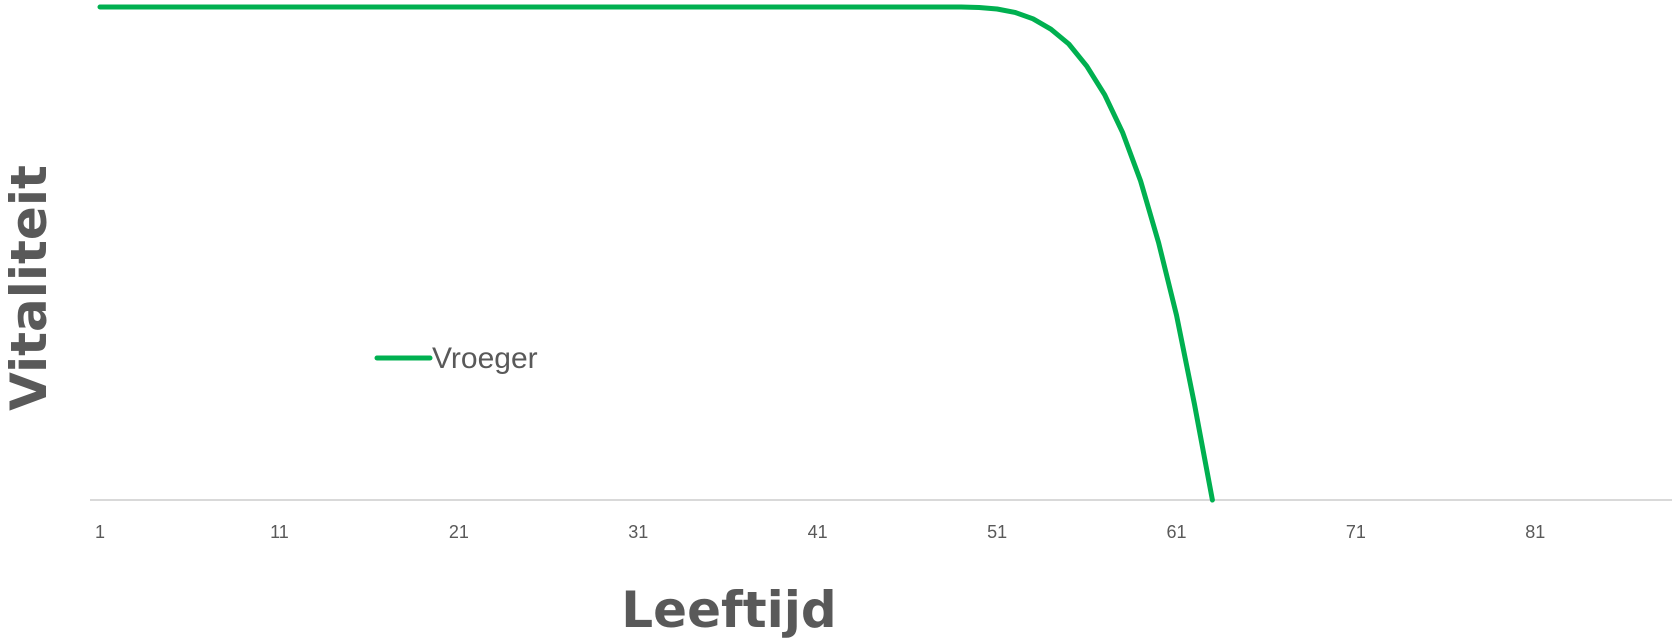 This screenshot has width=1672, height=642. Describe the element at coordinates (1535, 532) in the screenshot. I see `x-tick-label-81: 81` at that location.